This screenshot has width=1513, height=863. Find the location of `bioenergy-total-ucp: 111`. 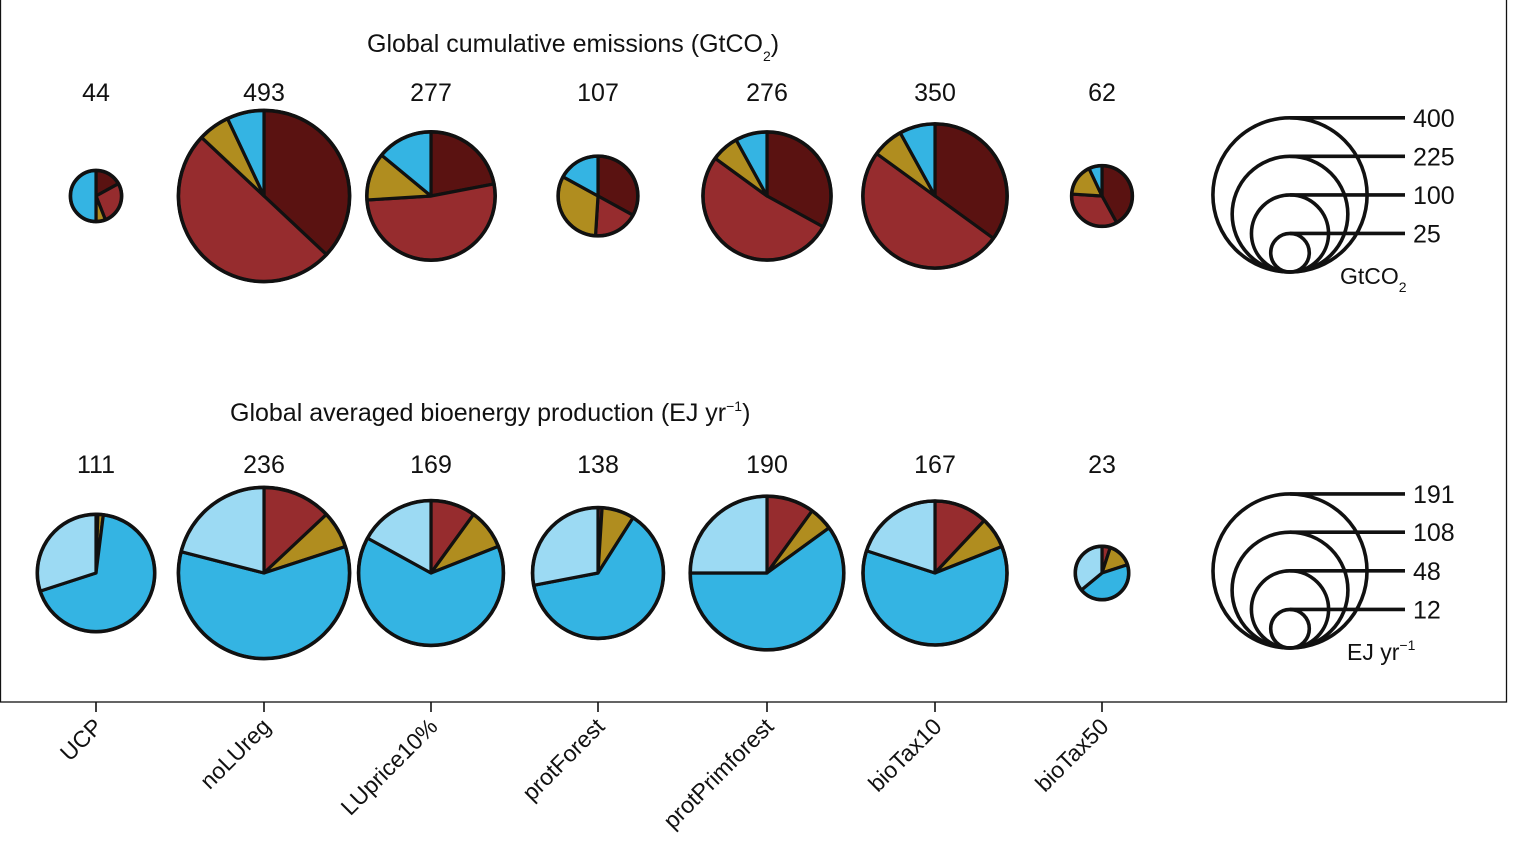

bioenergy-total-ucp: 111 is located at coordinates (96, 465).